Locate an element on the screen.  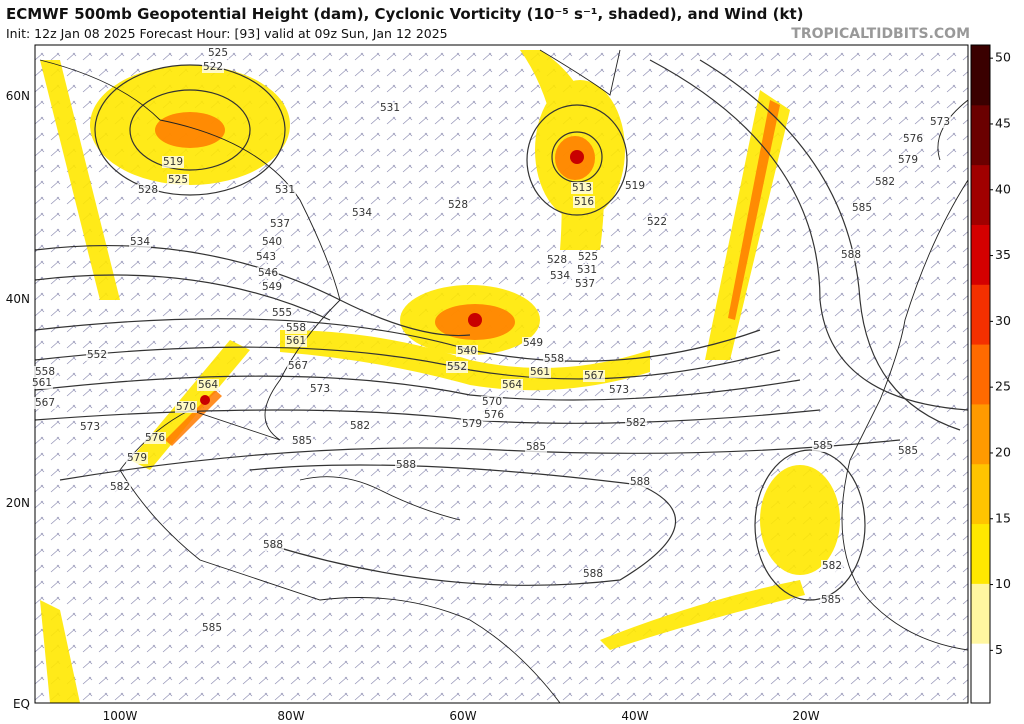
lon-label: 60W is located at coordinates (462, 716).